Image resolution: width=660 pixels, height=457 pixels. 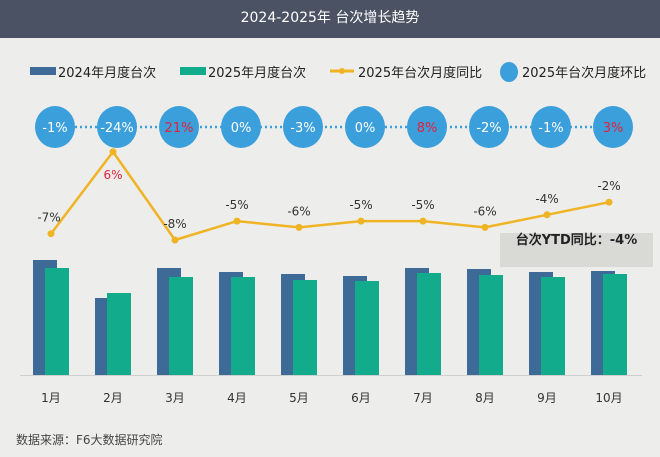 I want to click on x-tick-label: 4月, so click(x=237, y=398).